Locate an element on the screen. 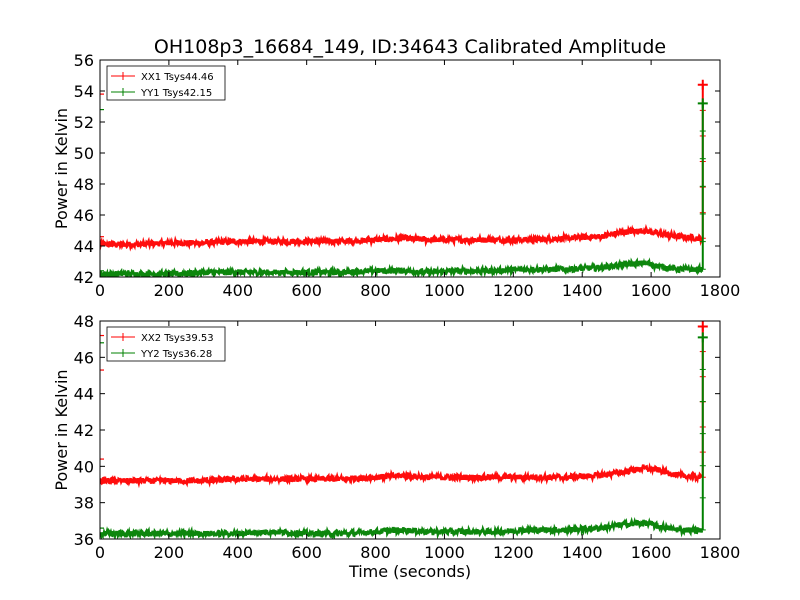  y-tick-label: 56 is located at coordinates (84, 60).